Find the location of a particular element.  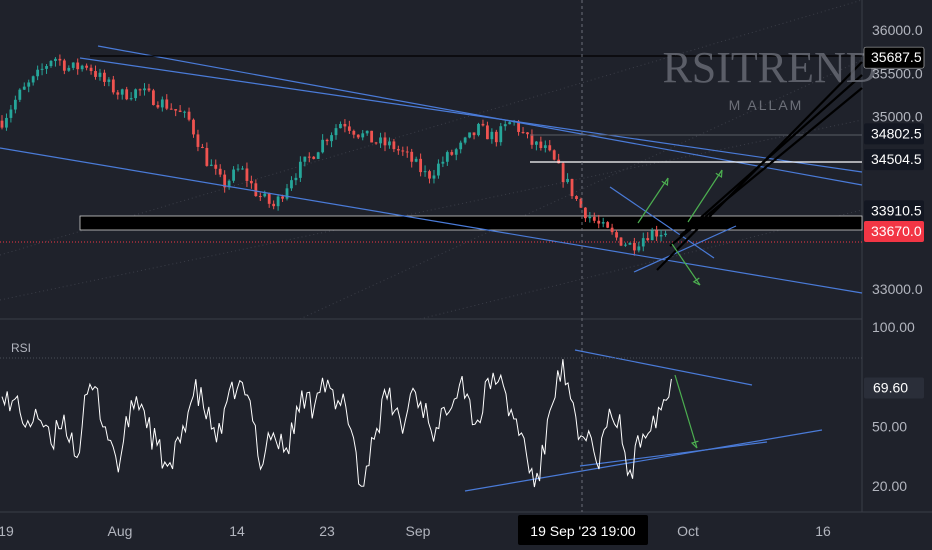

wedge-upper-line is located at coordinates (662, 222).